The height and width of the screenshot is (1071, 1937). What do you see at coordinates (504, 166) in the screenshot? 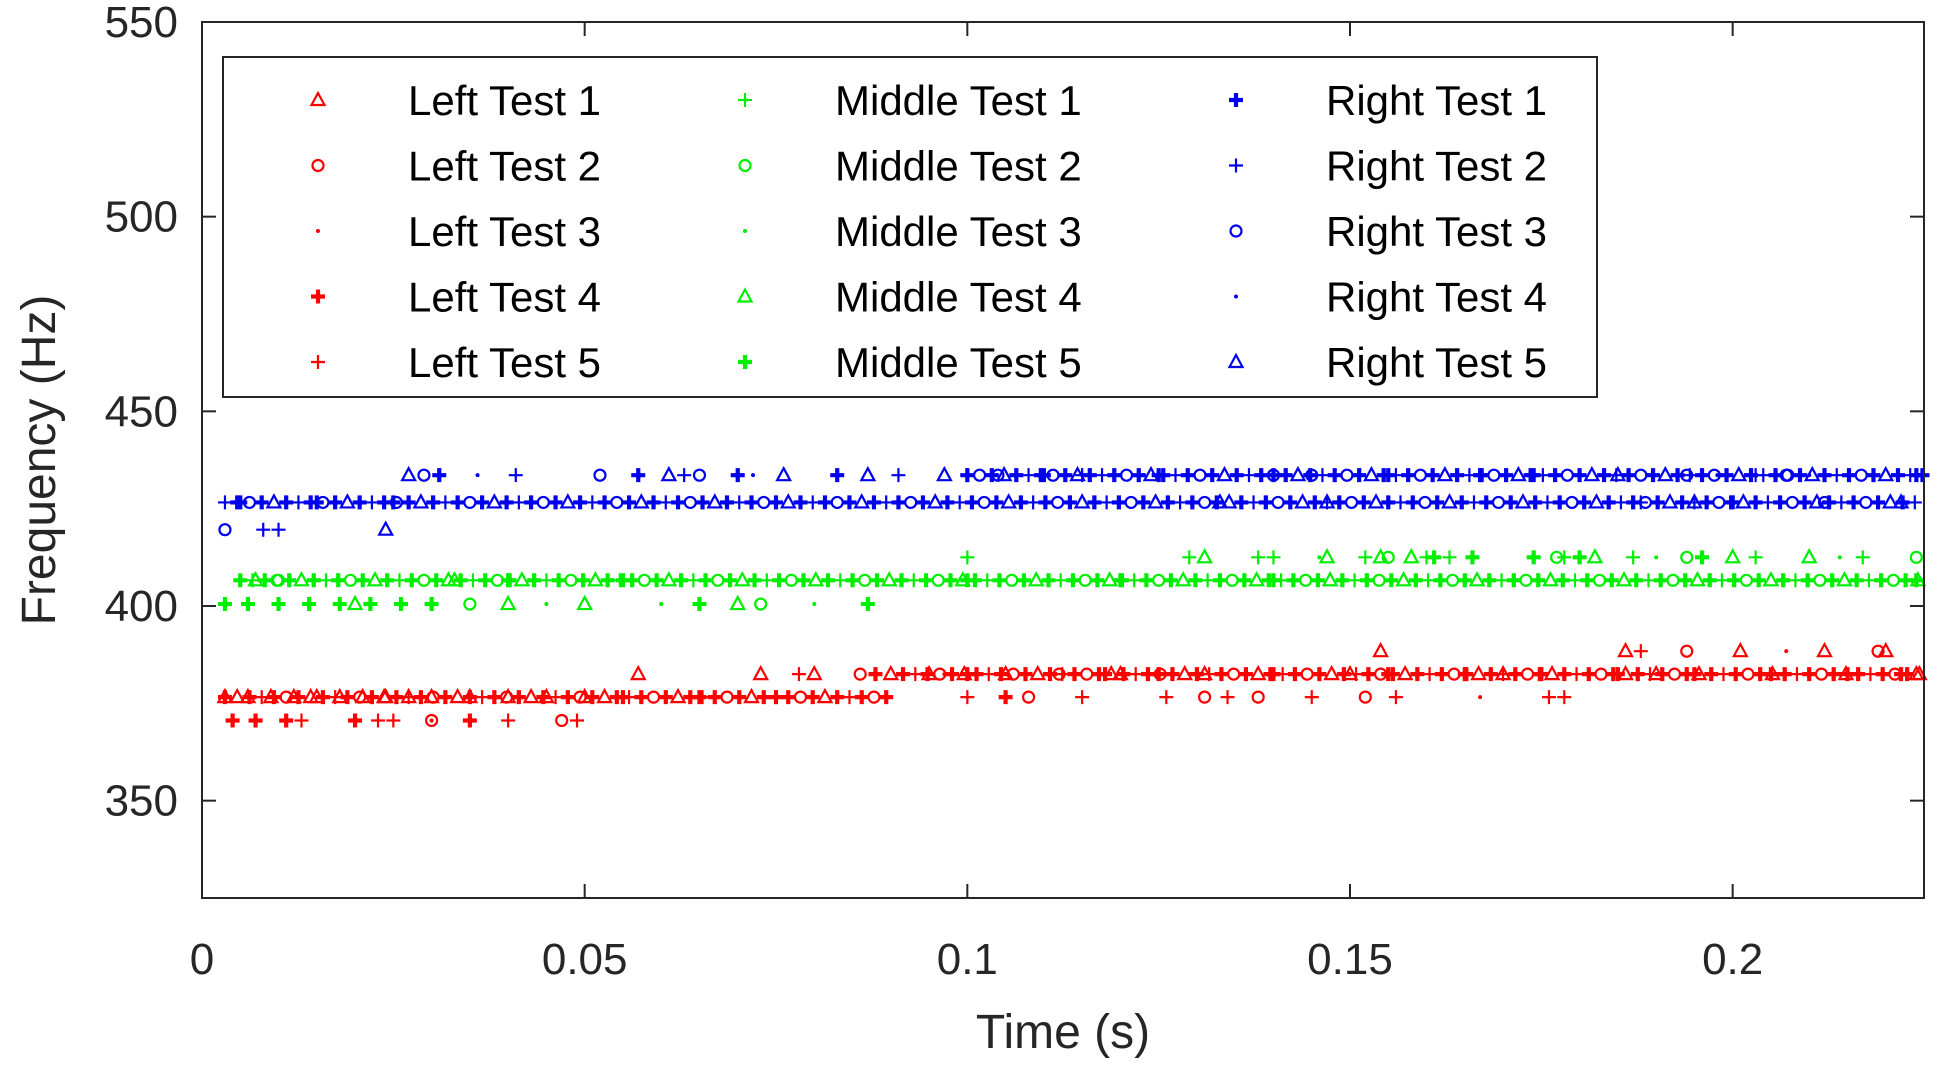
I see `legend-label: Left Test 2` at bounding box center [504, 166].